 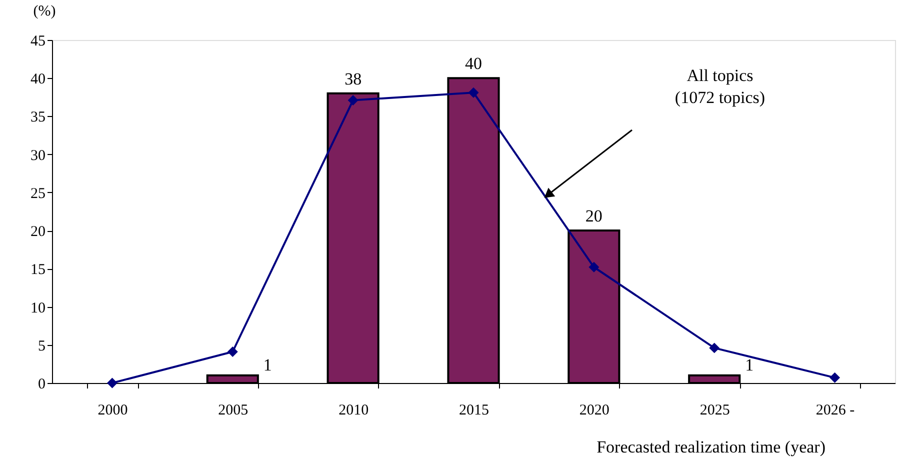 What do you see at coordinates (38, 308) in the screenshot?
I see `y-tick-label: 10` at bounding box center [38, 308].